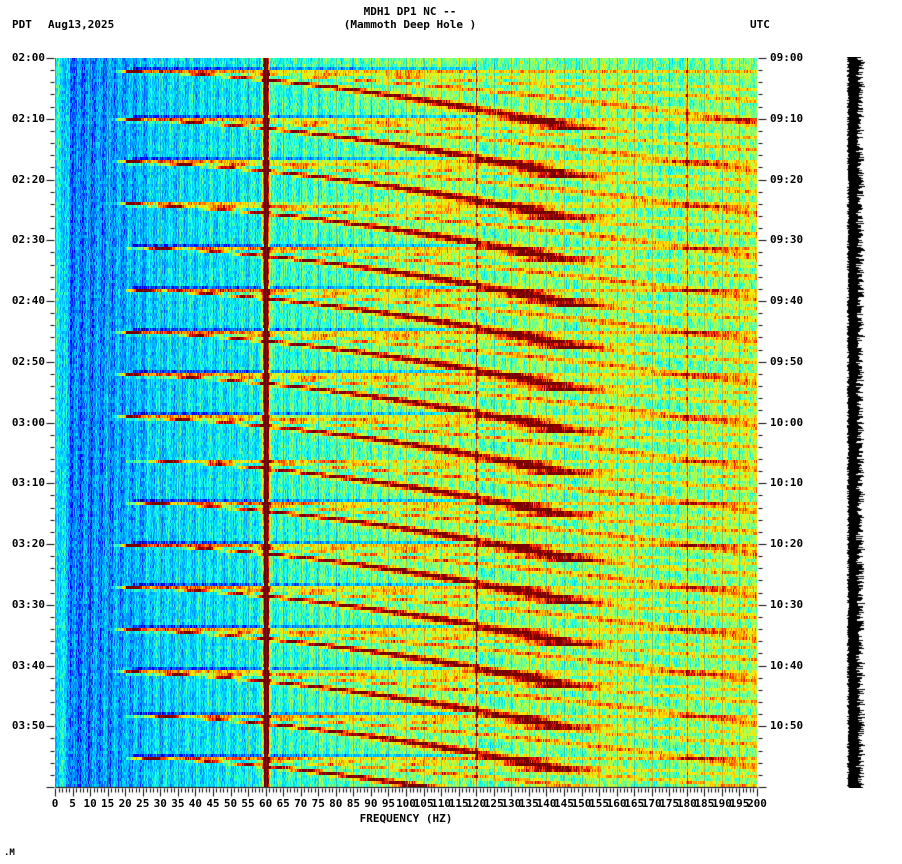 The image size is (902, 864). Describe the element at coordinates (581, 803) in the screenshot. I see `frequency-tick-label: 150` at that location.